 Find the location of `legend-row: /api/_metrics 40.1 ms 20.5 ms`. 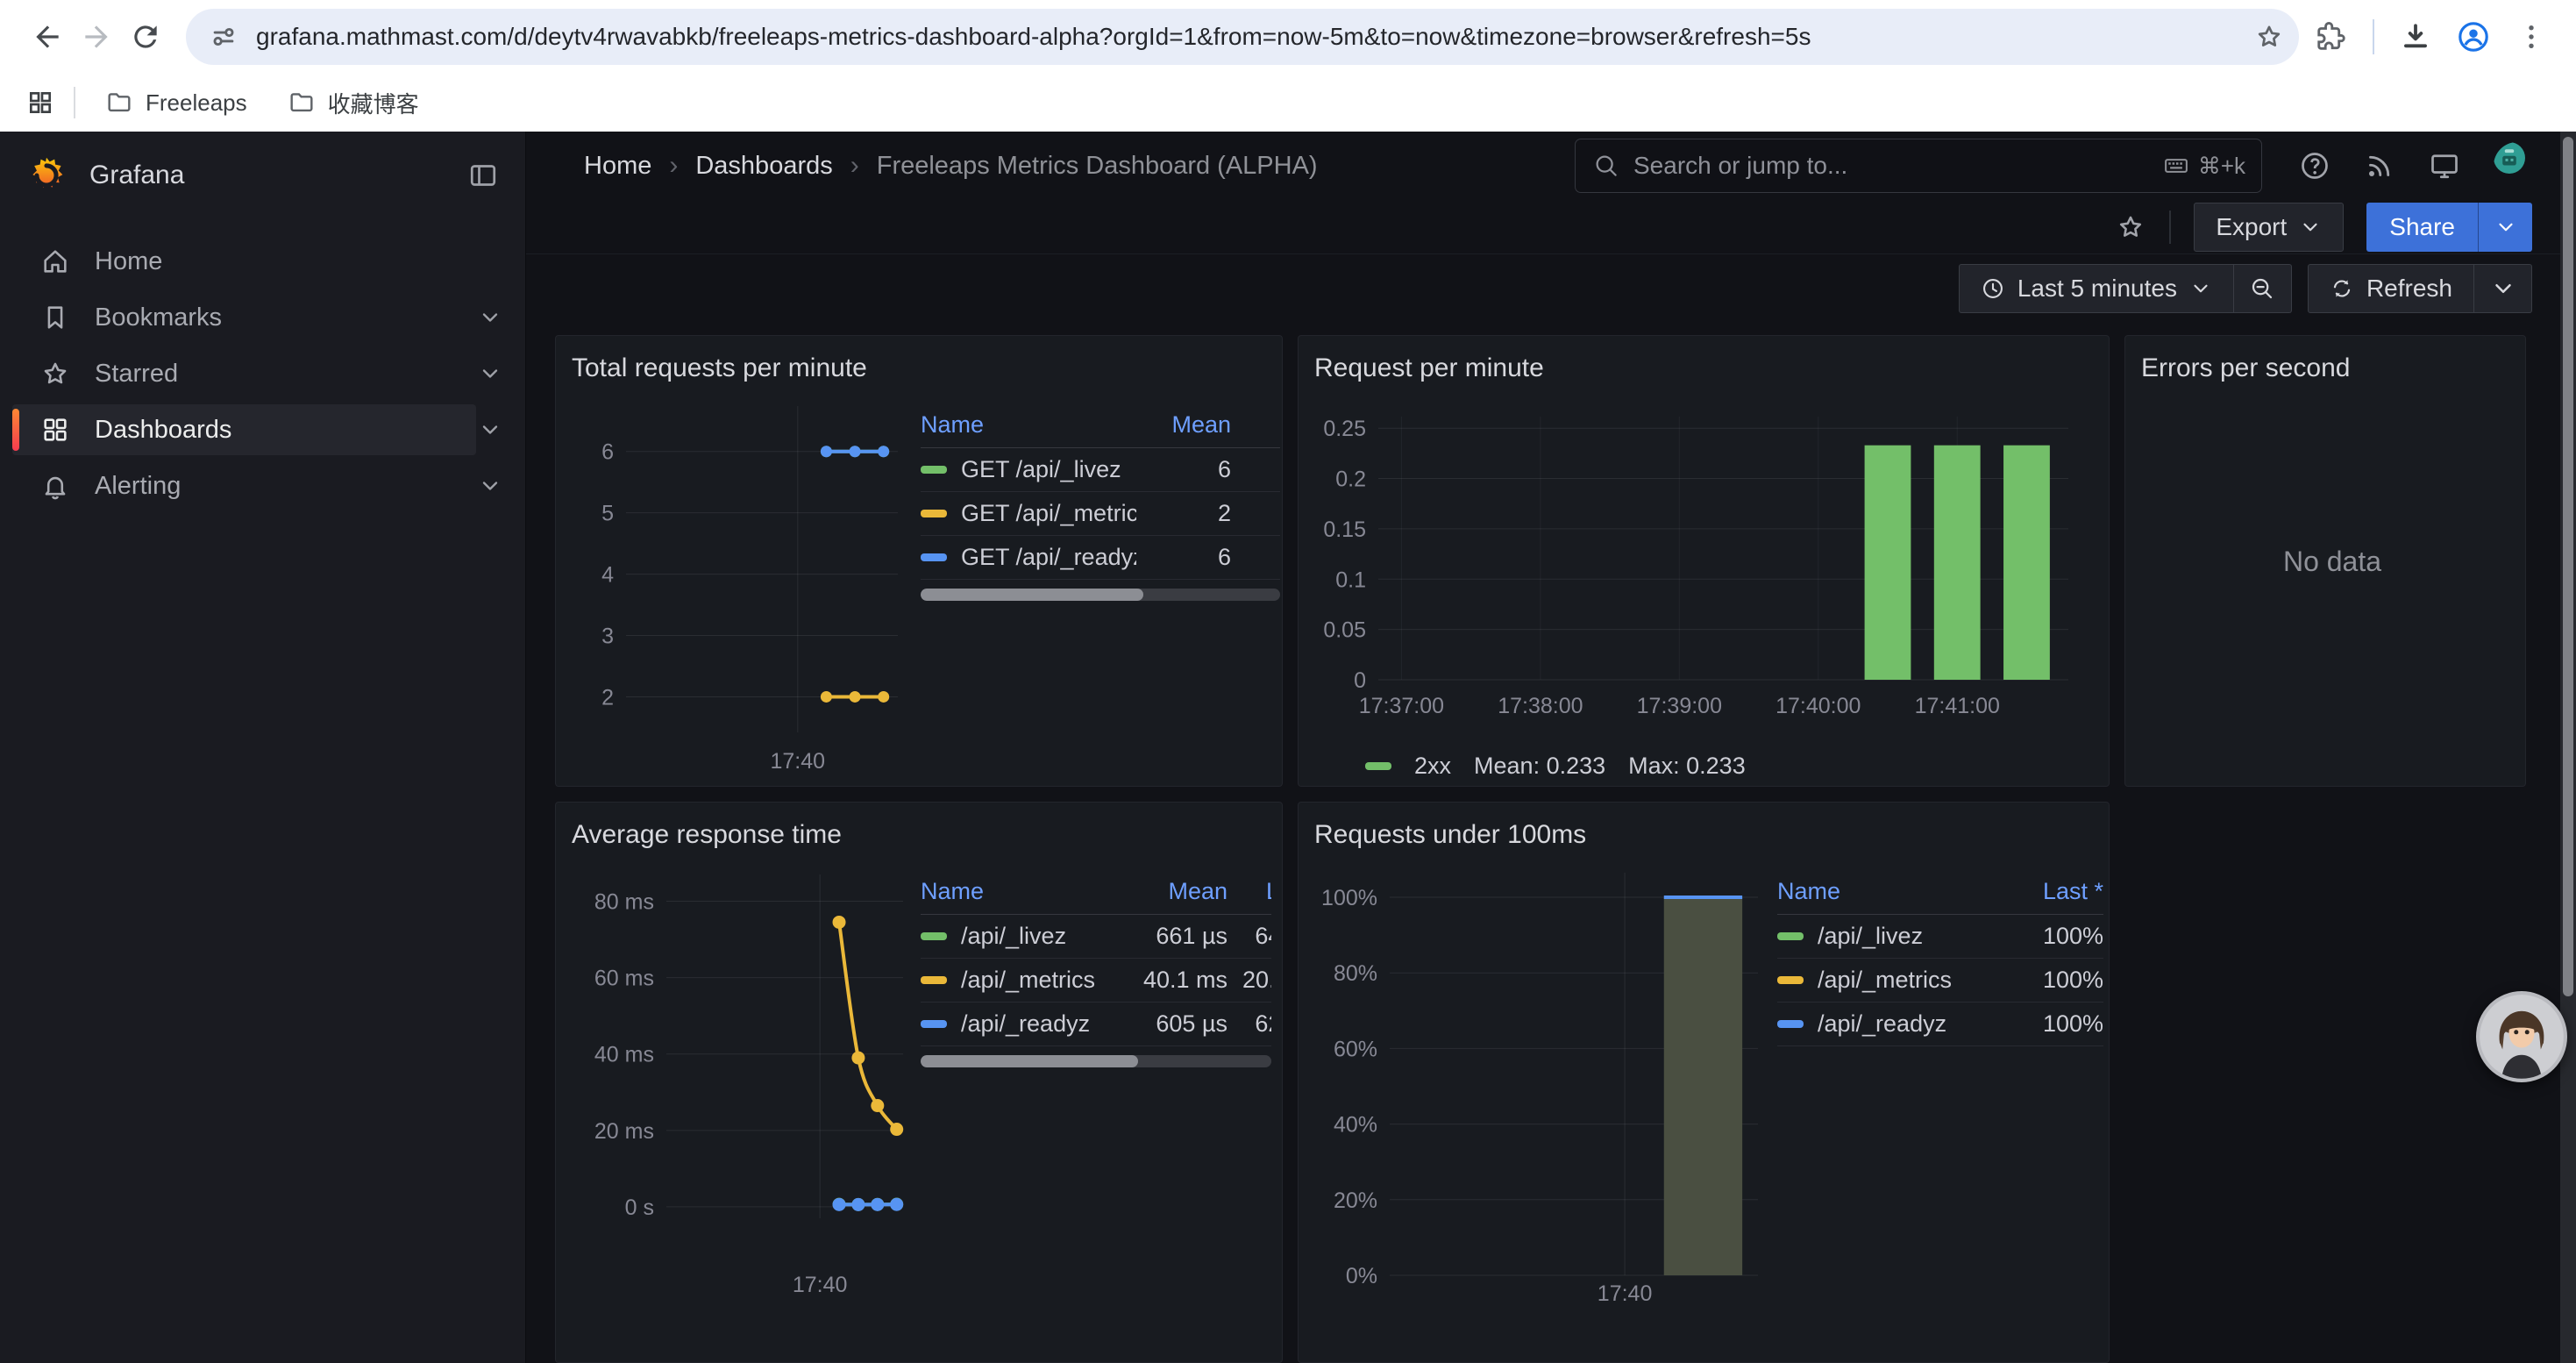

legend-row: /api/_metrics 40.1 ms 20.5 ms is located at coordinates (1096, 981).